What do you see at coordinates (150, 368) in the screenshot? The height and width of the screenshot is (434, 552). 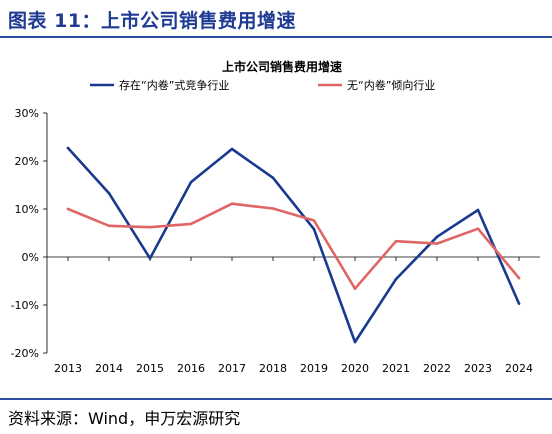 I see `x-tick-label: 2015` at bounding box center [150, 368].